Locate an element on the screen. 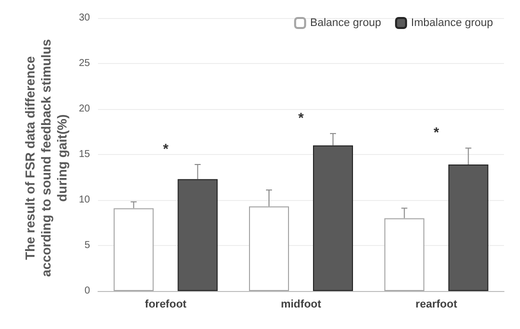  y-tick-label: 5 is located at coordinates (87, 245).